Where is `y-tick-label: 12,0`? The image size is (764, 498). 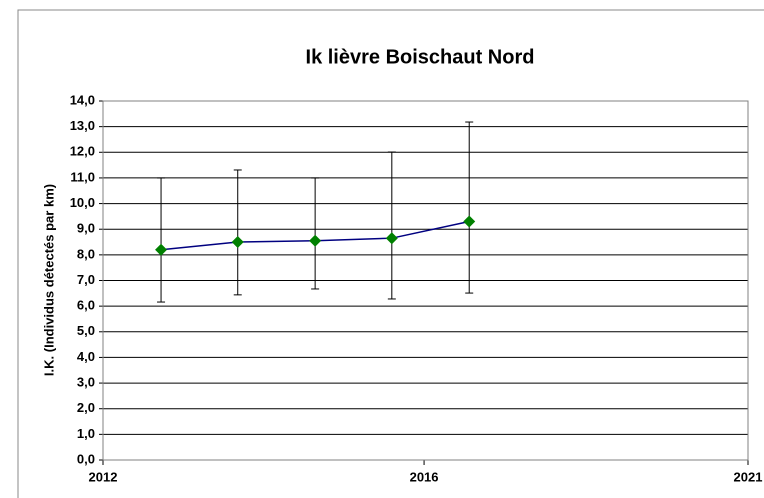 y-tick-label: 12,0 is located at coordinates (82, 151).